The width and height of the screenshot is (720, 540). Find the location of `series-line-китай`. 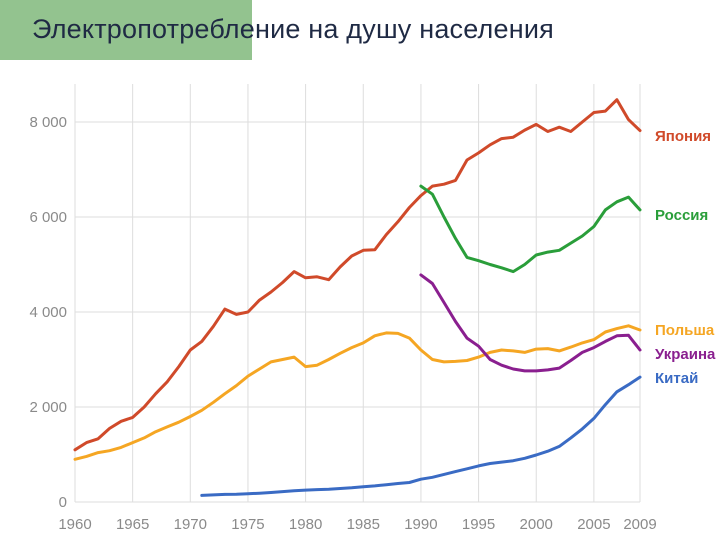

series-line-китай is located at coordinates (421, 436).